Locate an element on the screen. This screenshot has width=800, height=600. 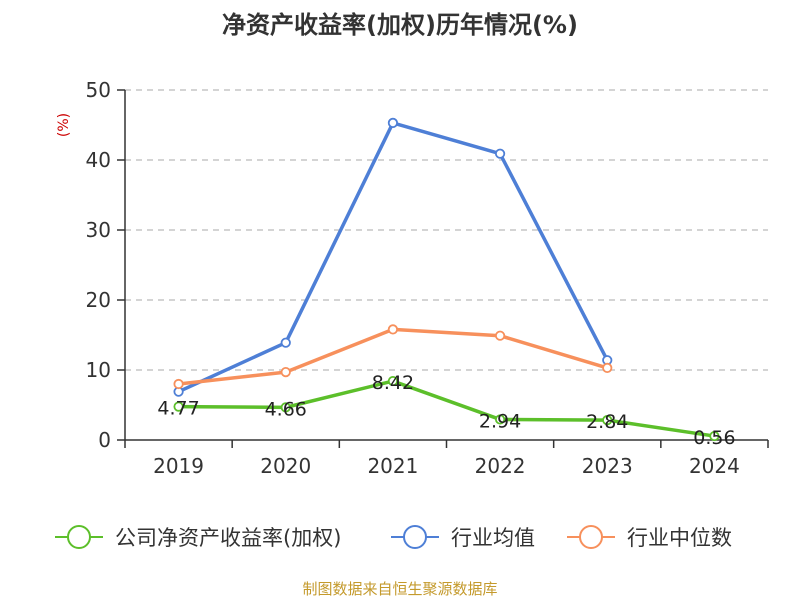
series-0-point-2024 is located at coordinates (714, 436).